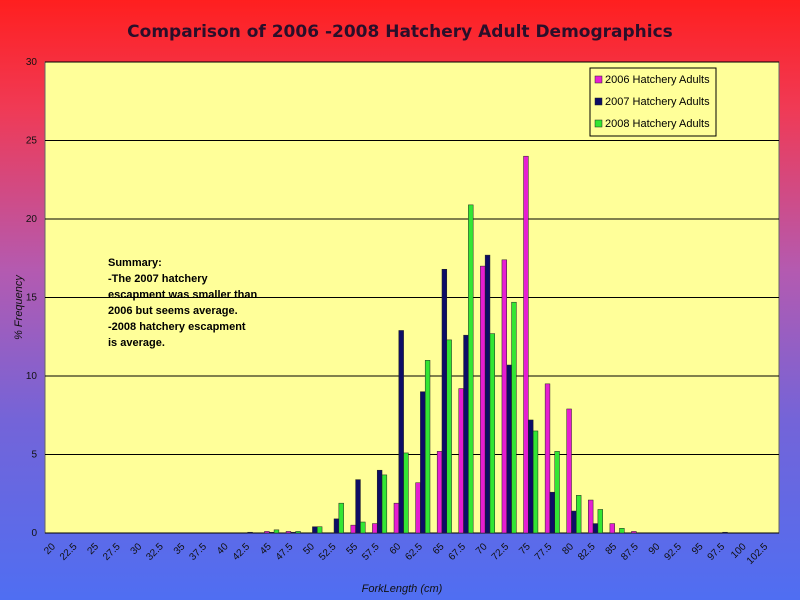 The image size is (800, 600). What do you see at coordinates (402, 589) in the screenshot?
I see `x-axis-label: ForkLength (cm)` at bounding box center [402, 589].